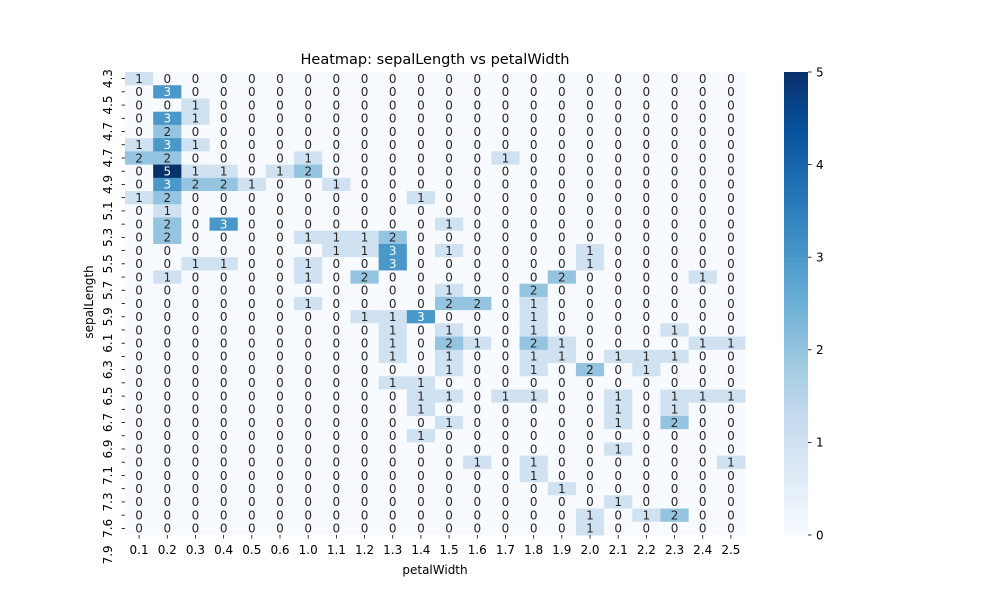 Image resolution: width=1000 pixels, height=600 pixels. I want to click on x-tick-label: 0.4, so click(223, 550).